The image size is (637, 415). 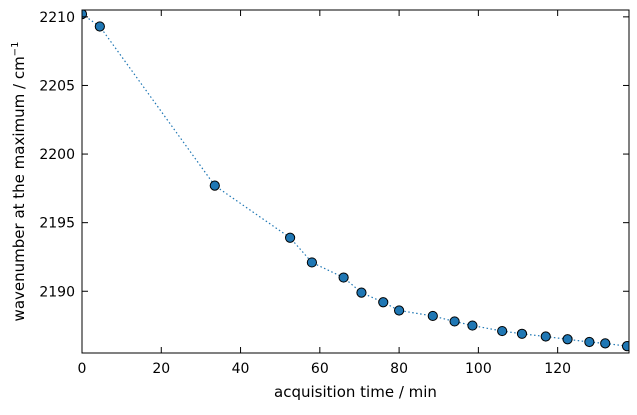 I want to click on y-axis-label: wavenumber at the maximum / cm−1, so click(x=19, y=182).